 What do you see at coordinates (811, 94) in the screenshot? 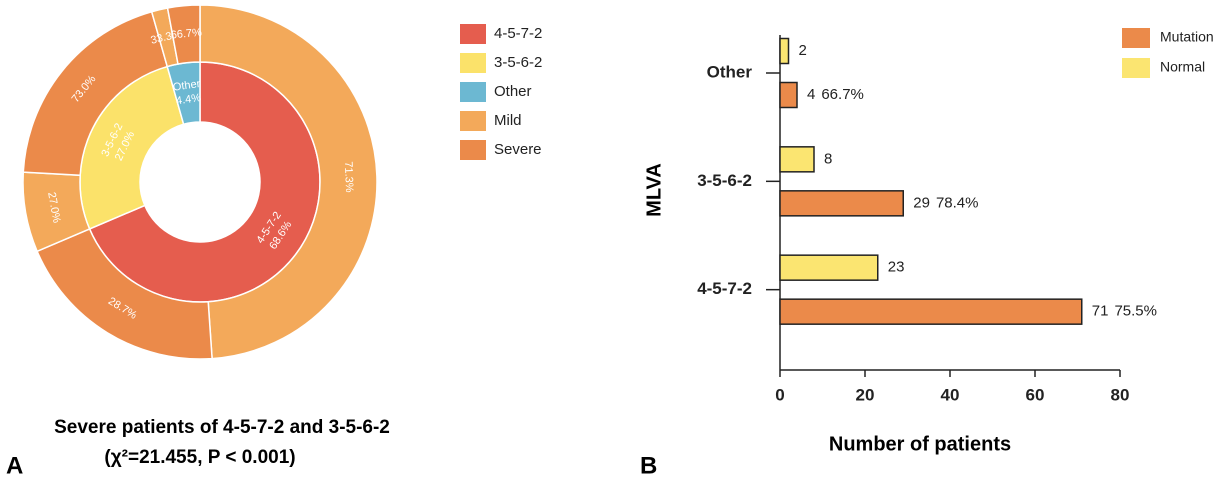
I see `bar-value-label: 4` at bounding box center [811, 94].